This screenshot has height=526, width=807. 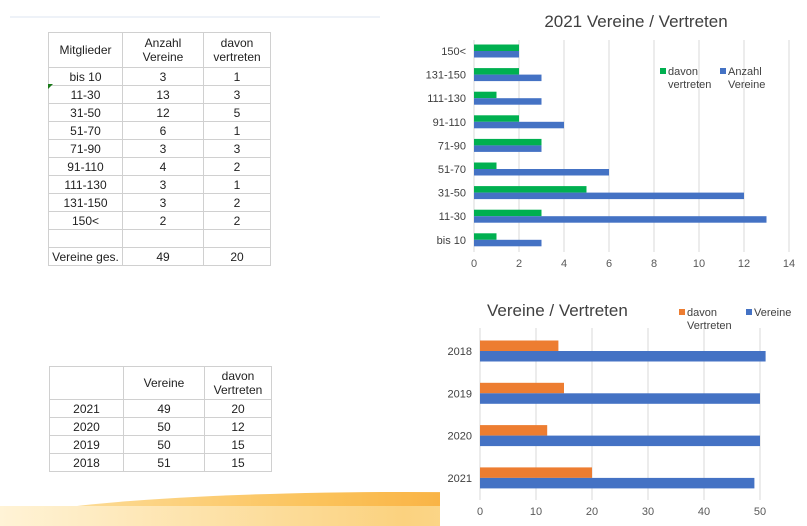 What do you see at coordinates (159, 202) in the screenshot?
I see `table-row: 131-150 3 2` at bounding box center [159, 202].